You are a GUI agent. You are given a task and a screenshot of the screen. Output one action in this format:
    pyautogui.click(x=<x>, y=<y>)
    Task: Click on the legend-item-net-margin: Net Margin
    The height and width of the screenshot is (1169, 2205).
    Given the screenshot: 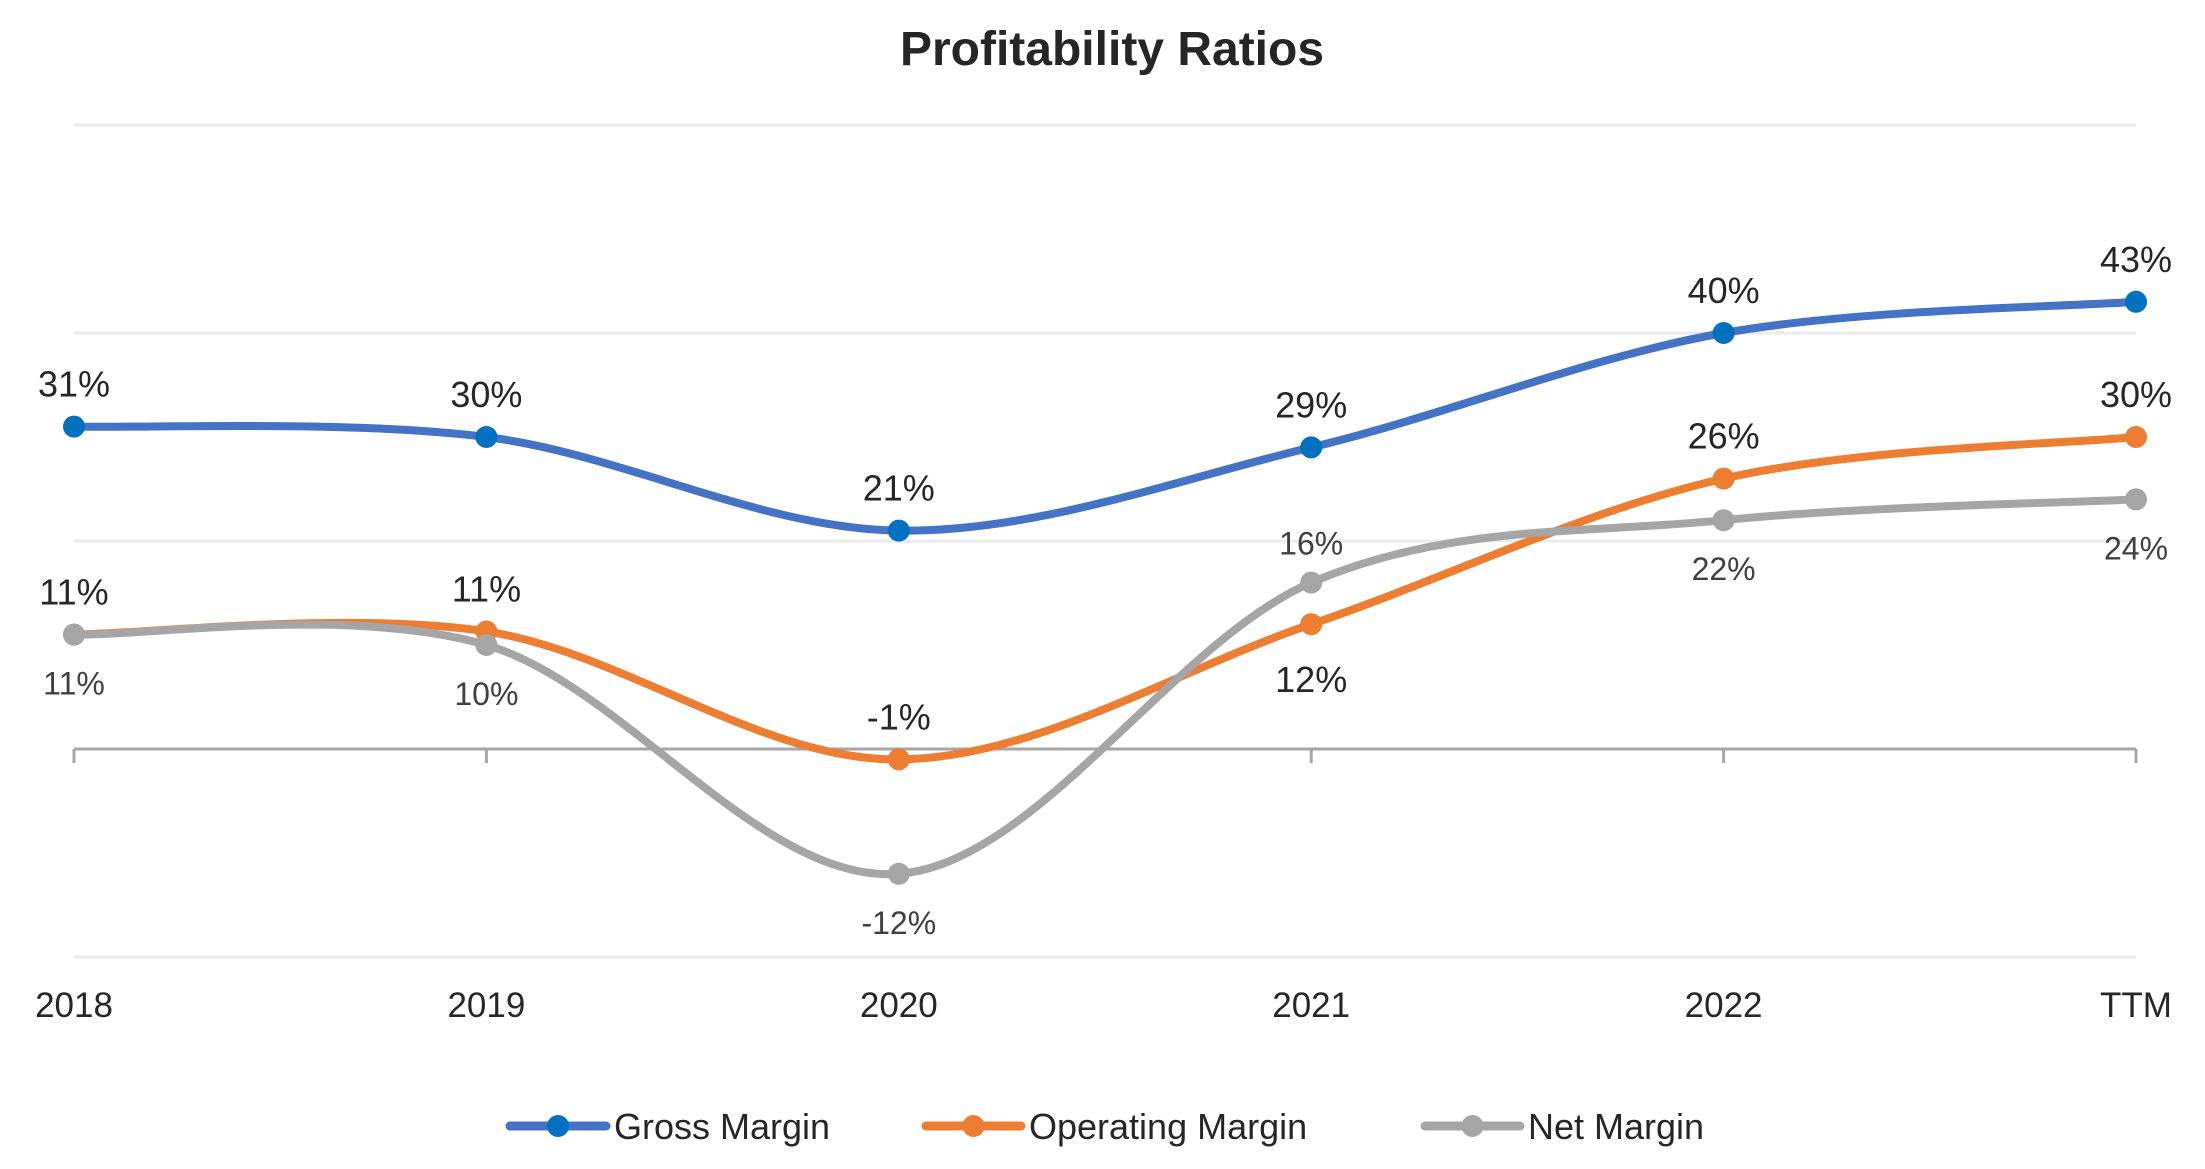 What is the action you would take?
    pyautogui.click(x=1562, y=1126)
    